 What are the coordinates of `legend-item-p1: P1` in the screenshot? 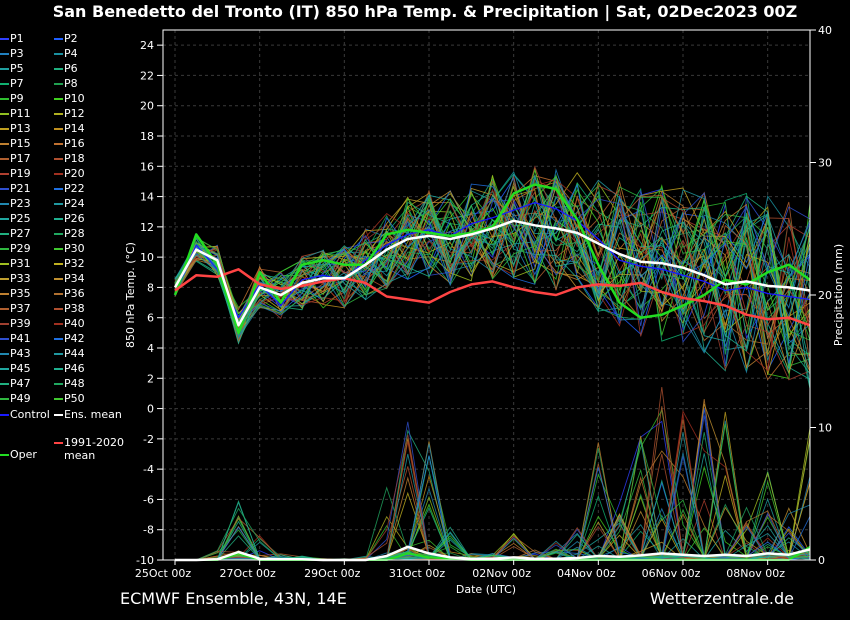 It's located at (12, 38).